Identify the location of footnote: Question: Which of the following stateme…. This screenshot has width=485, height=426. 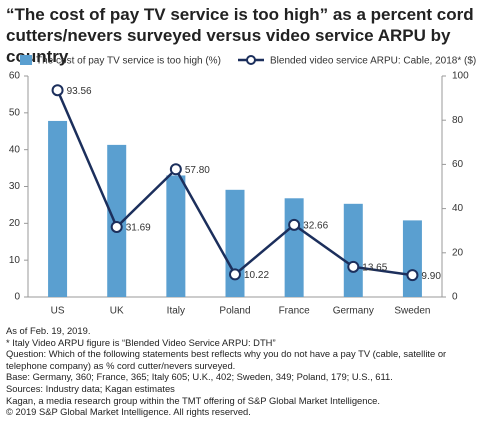
(226, 359).